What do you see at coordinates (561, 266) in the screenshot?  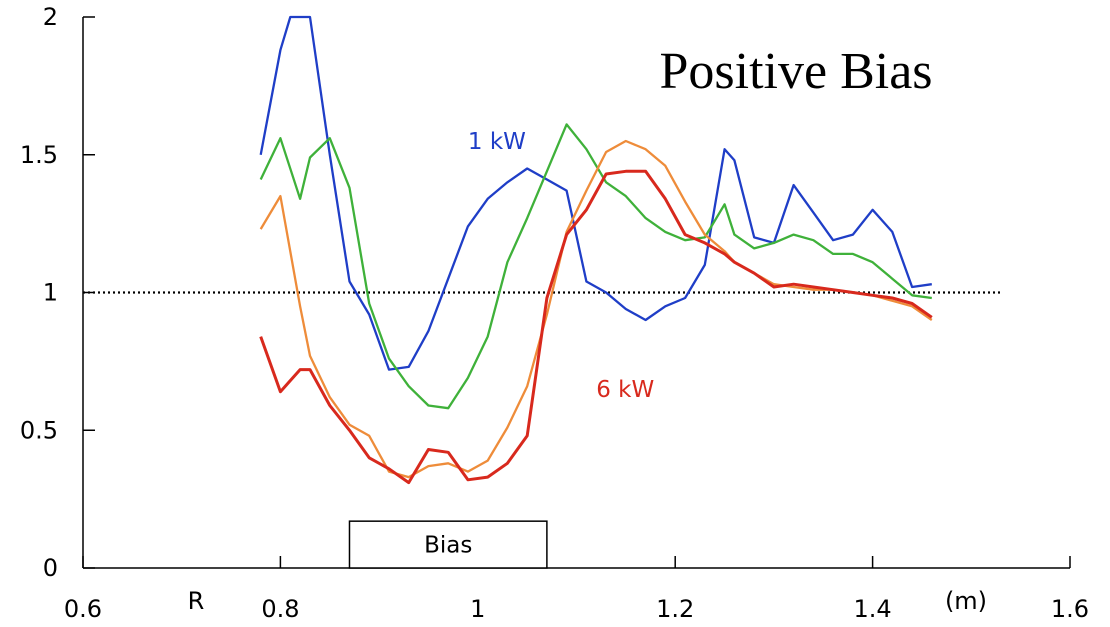 I see `annotations: 1 kW 6 kW` at bounding box center [561, 266].